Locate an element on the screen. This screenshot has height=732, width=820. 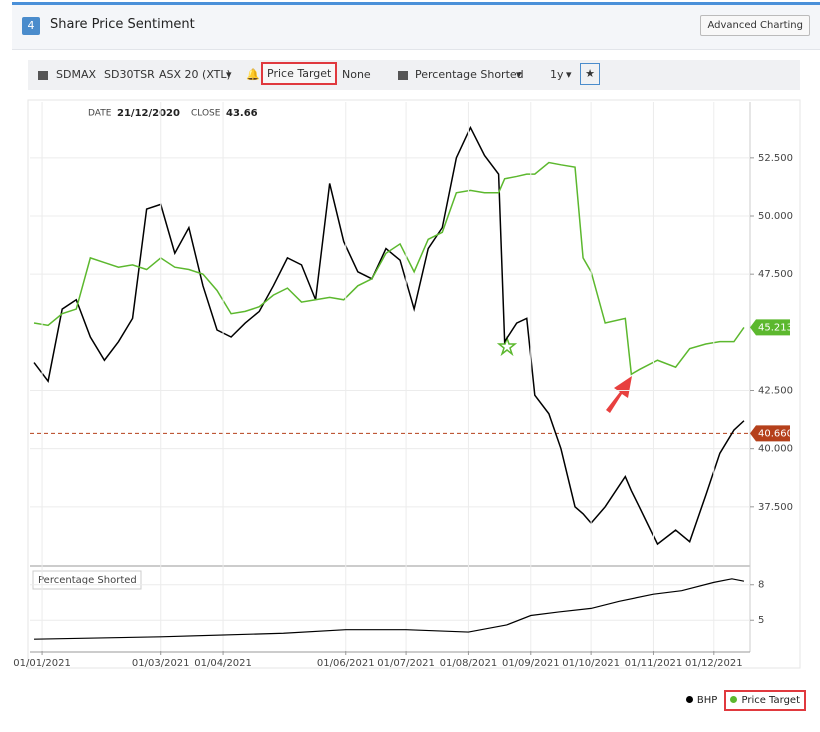
panel-title: Share Price Sentiment is located at coordinates (122, 24).